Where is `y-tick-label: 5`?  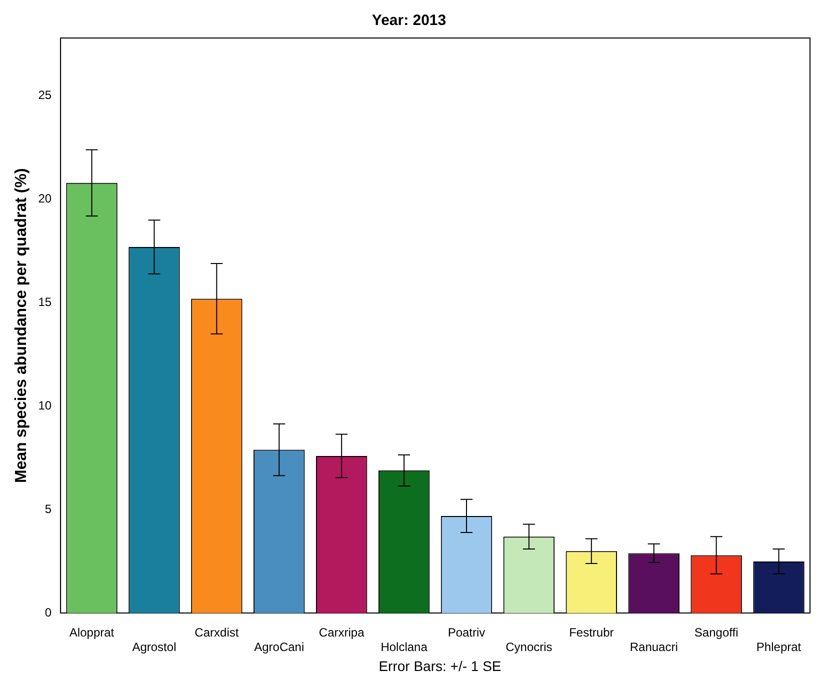 y-tick-label: 5 is located at coordinates (48, 509).